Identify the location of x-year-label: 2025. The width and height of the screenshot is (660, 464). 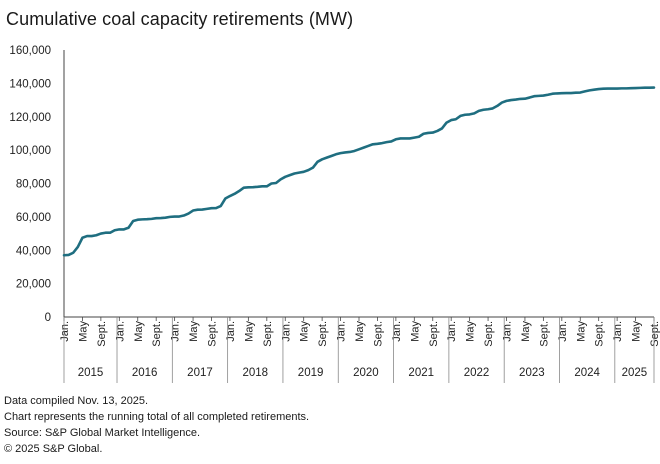
(635, 373).